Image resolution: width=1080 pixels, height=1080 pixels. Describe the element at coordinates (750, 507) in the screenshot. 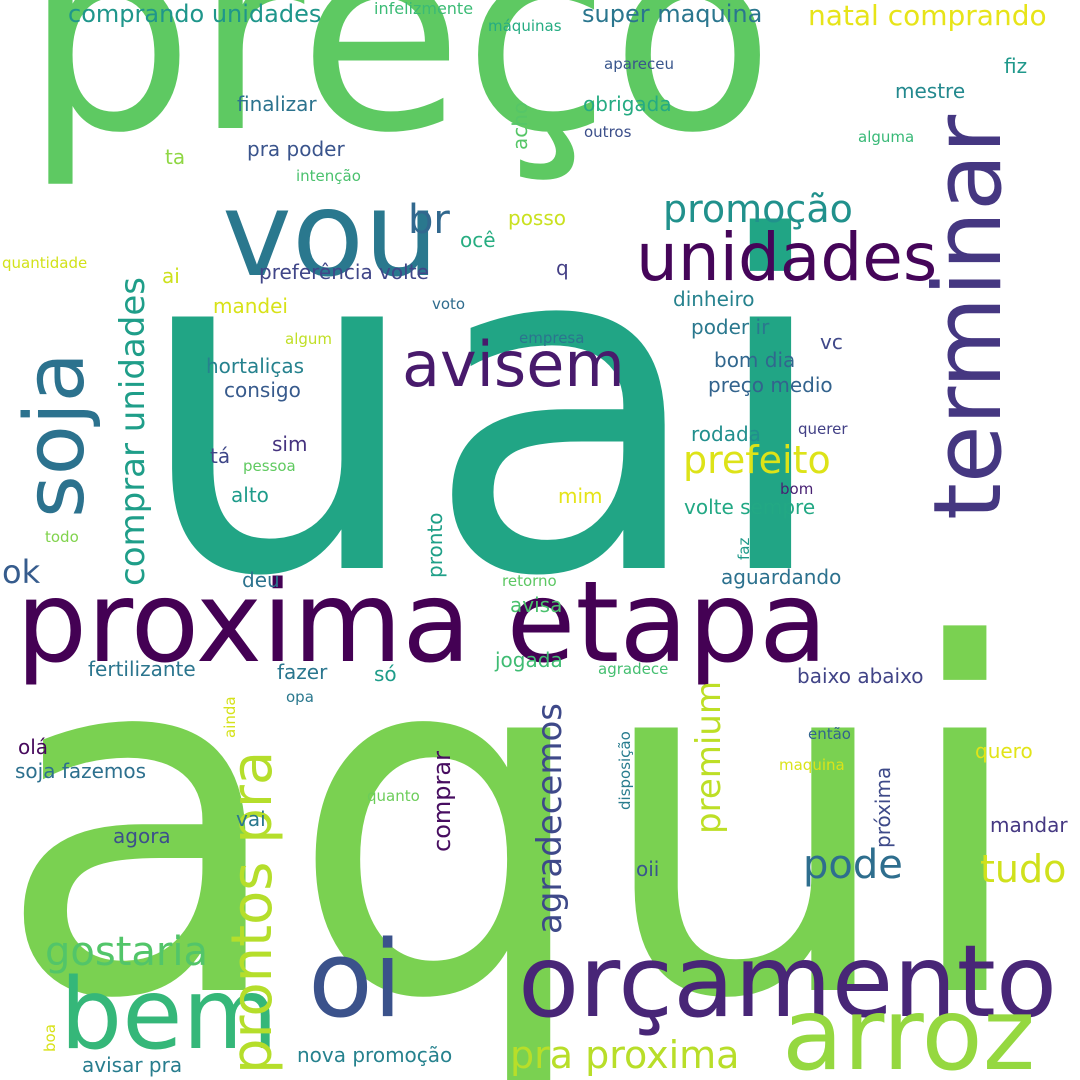

I see `word: volte sempre` at that location.